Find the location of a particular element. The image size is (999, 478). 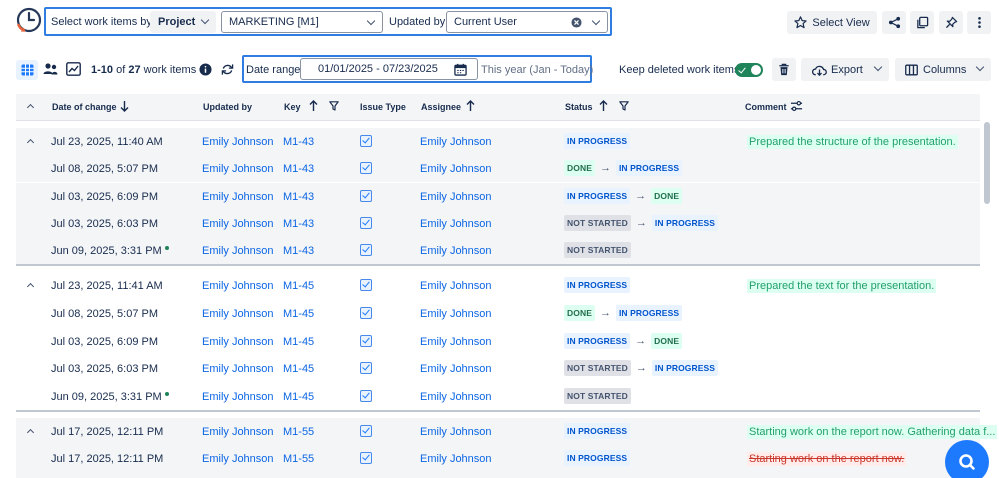

col-comment: Comment is located at coordinates (766, 107).